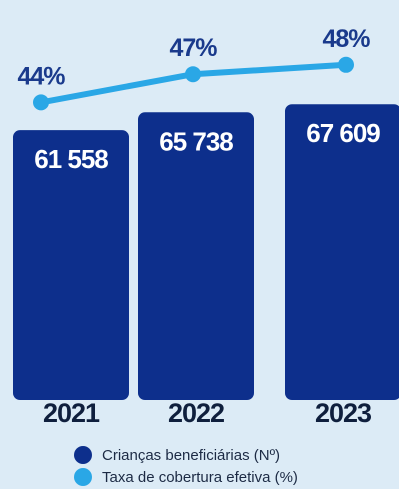 Image resolution: width=399 pixels, height=489 pixels. Describe the element at coordinates (346, 64) in the screenshot. I see `line-point-2023` at that location.